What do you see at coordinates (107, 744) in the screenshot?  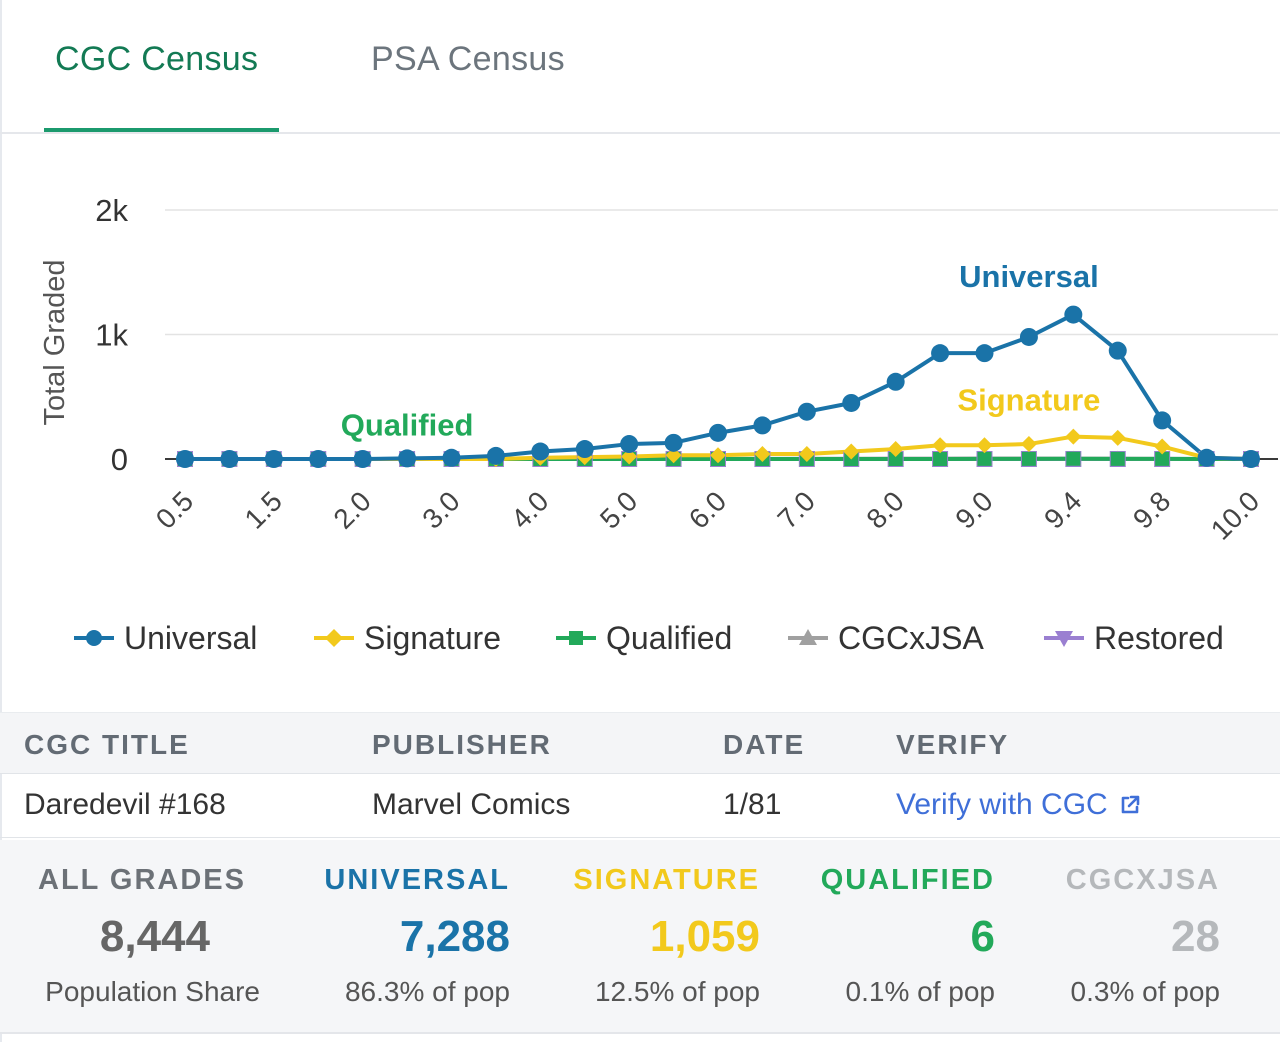 I see `header-cgc-title: CGC TITLE` at bounding box center [107, 744].